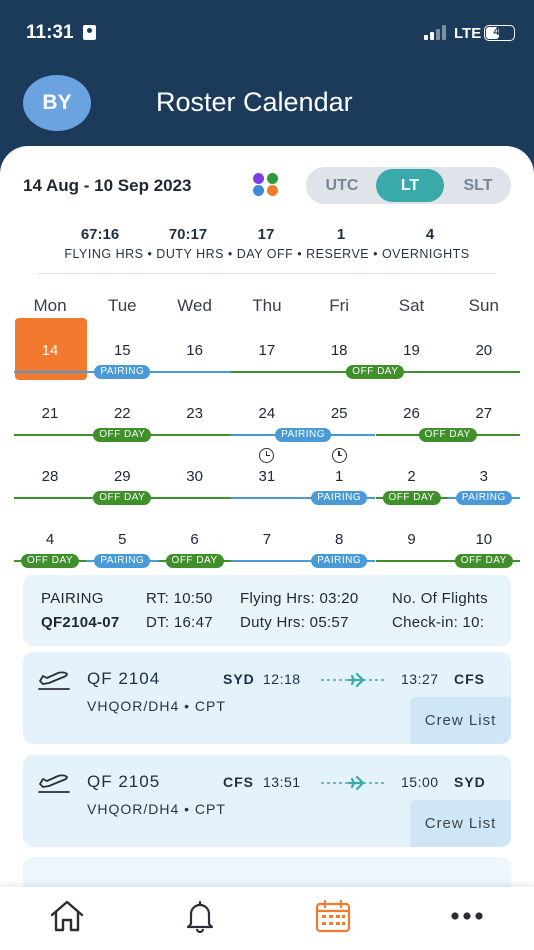 The width and height of the screenshot is (534, 950). Describe the element at coordinates (194, 413) in the screenshot. I see `calendar-day: 23` at that location.